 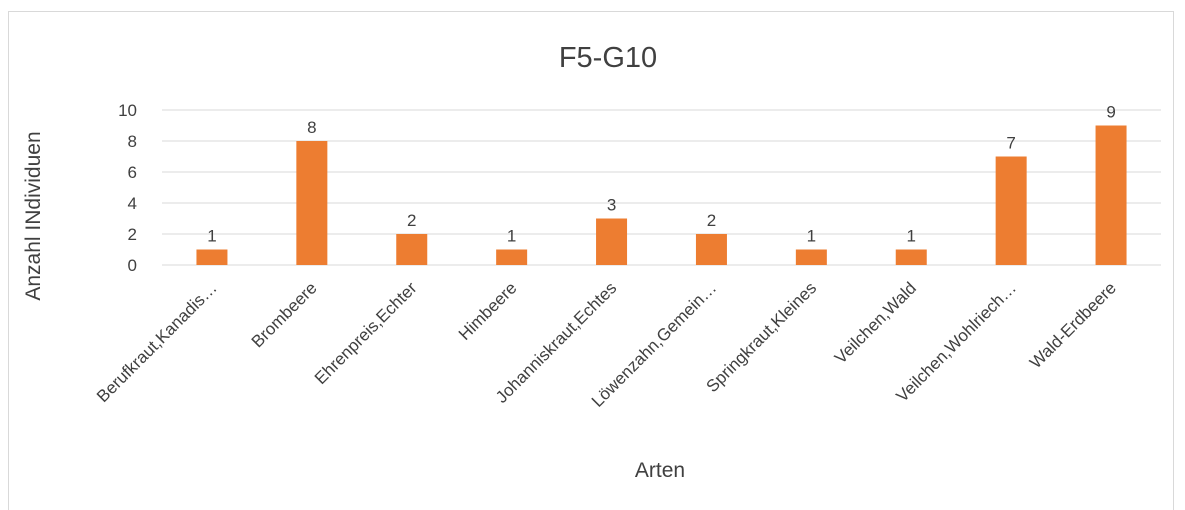 I want to click on y-tick-label: 10, so click(x=127, y=110).